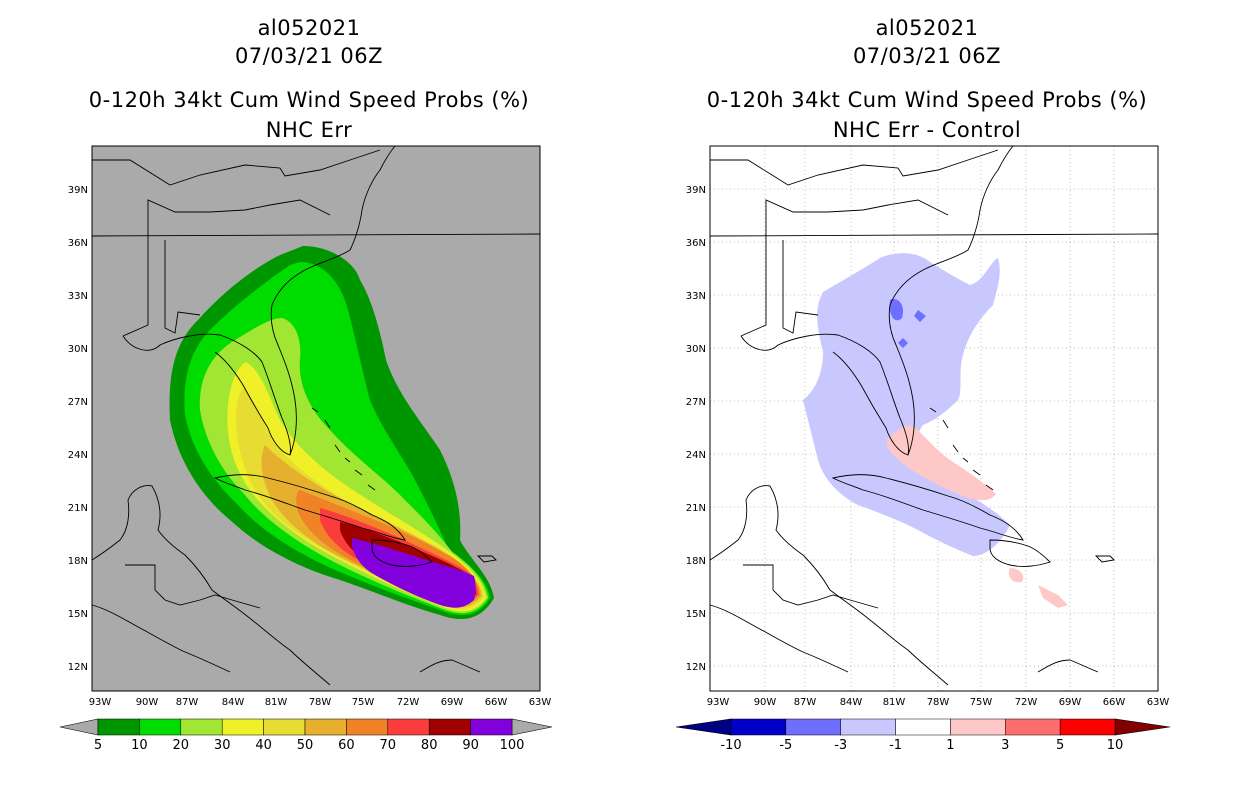  I want to click on colorbar-label: 70, so click(388, 745).